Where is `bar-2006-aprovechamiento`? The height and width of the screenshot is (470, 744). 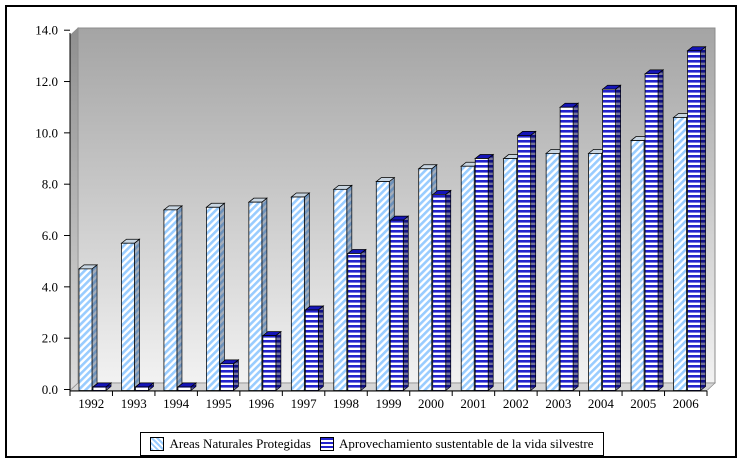
bar-2006-aprovechamiento is located at coordinates (696, 218).